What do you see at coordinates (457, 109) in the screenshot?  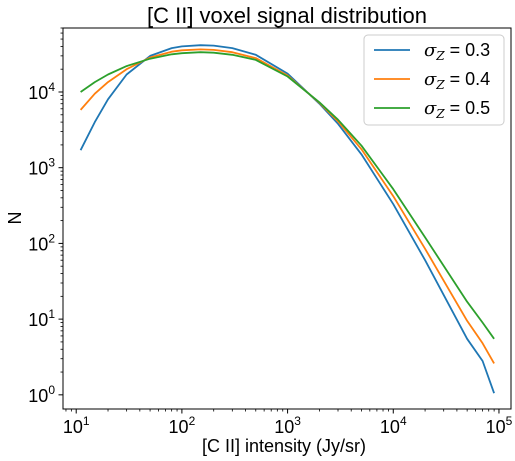 I see `legend-label-2: σZ = 0.5` at bounding box center [457, 109].